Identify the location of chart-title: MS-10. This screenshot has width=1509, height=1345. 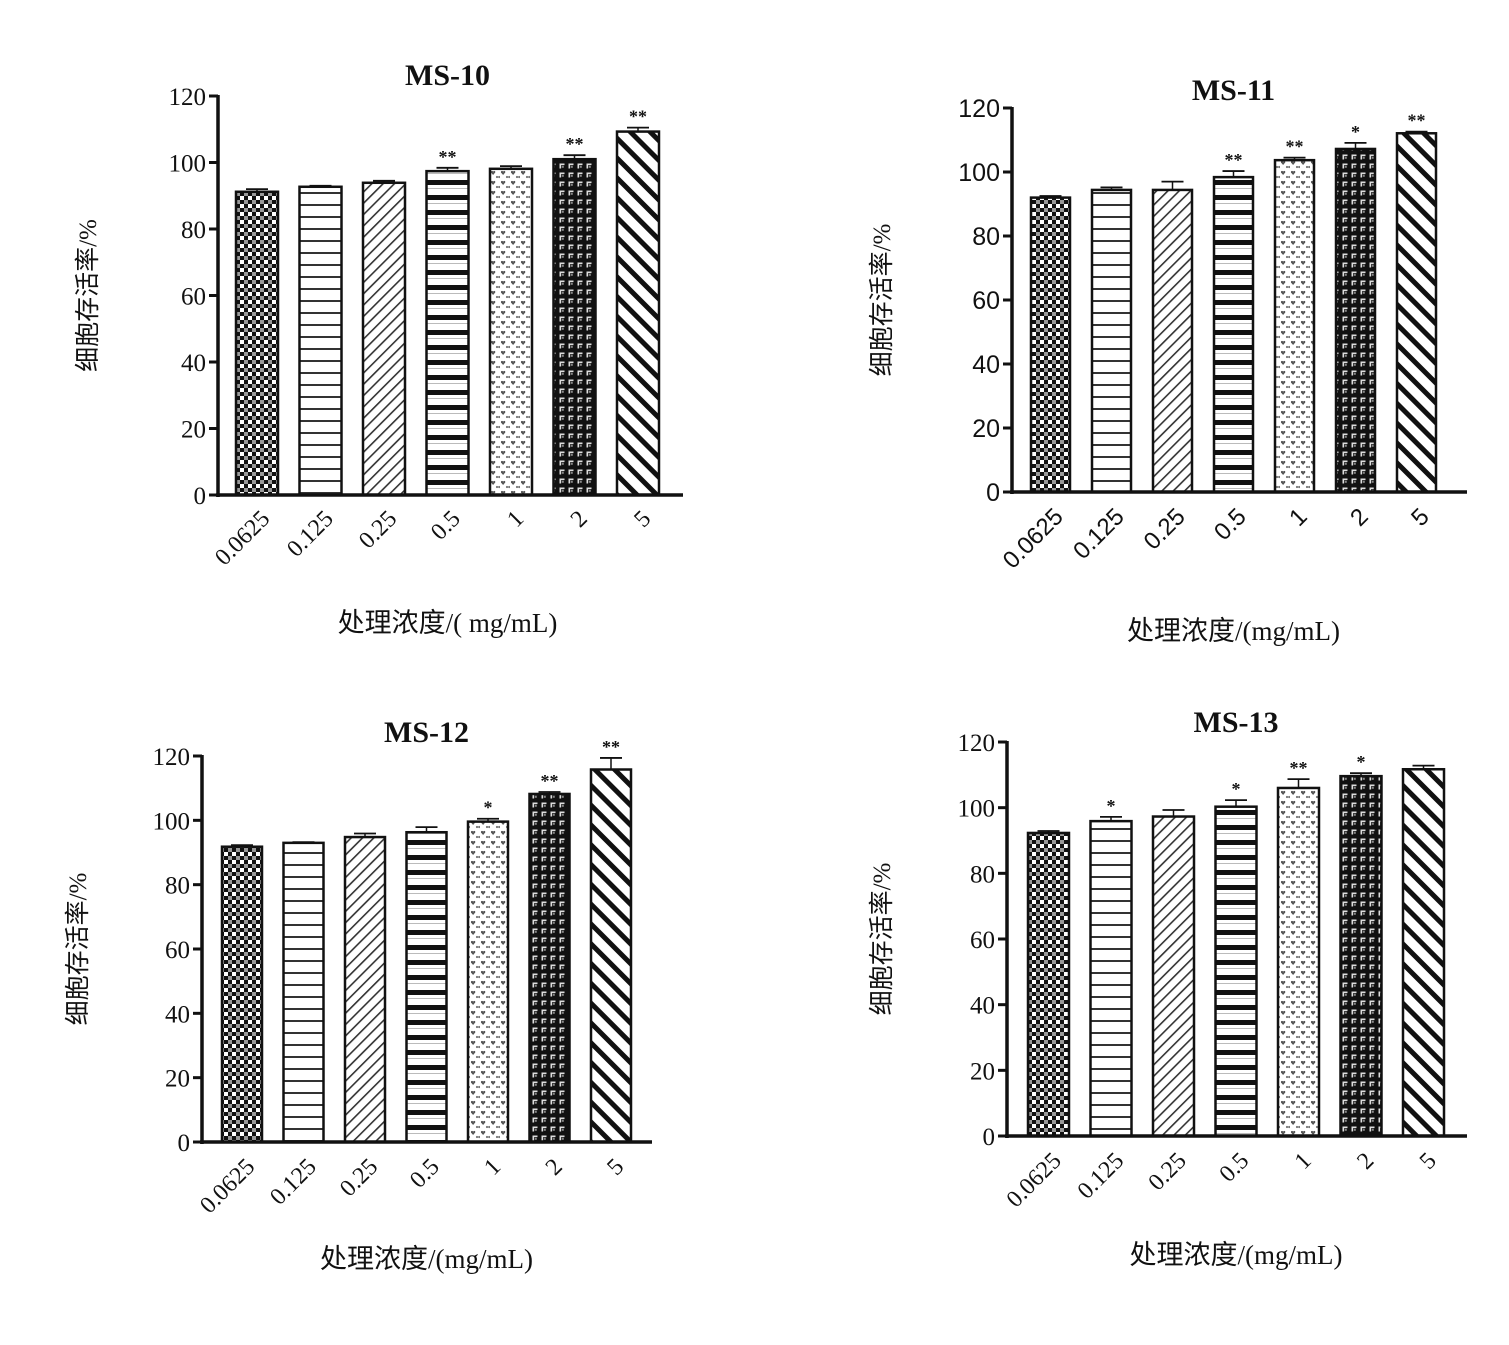
(447, 75).